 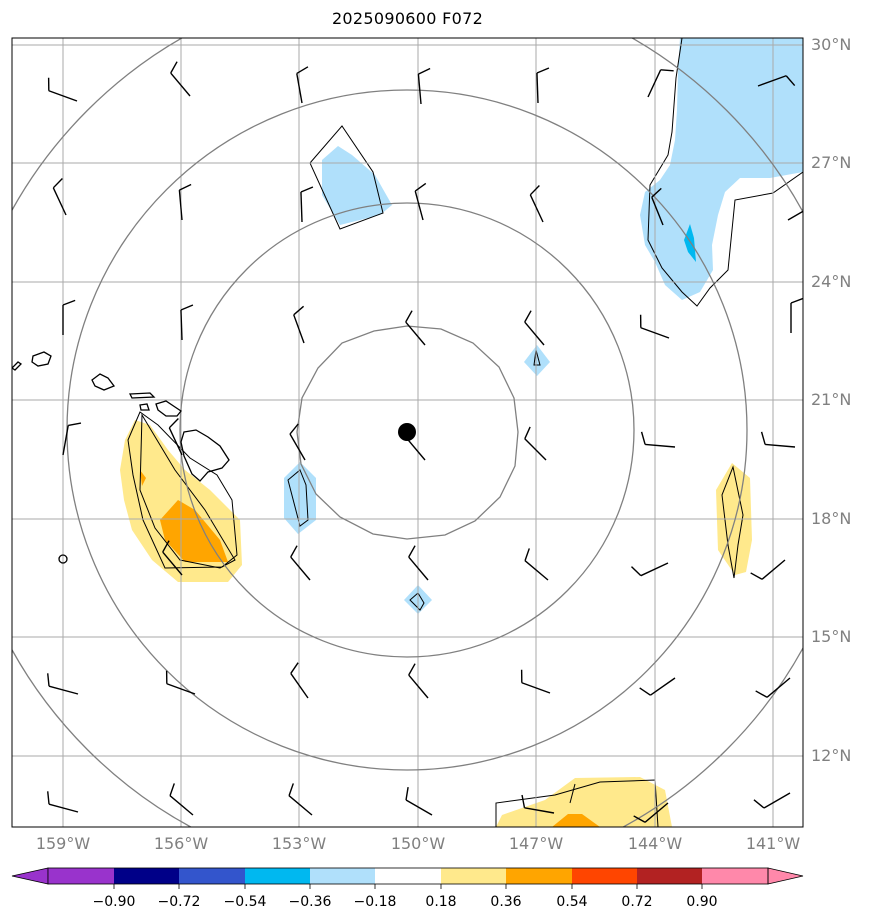 I want to click on colorbar, so click(x=407, y=878).